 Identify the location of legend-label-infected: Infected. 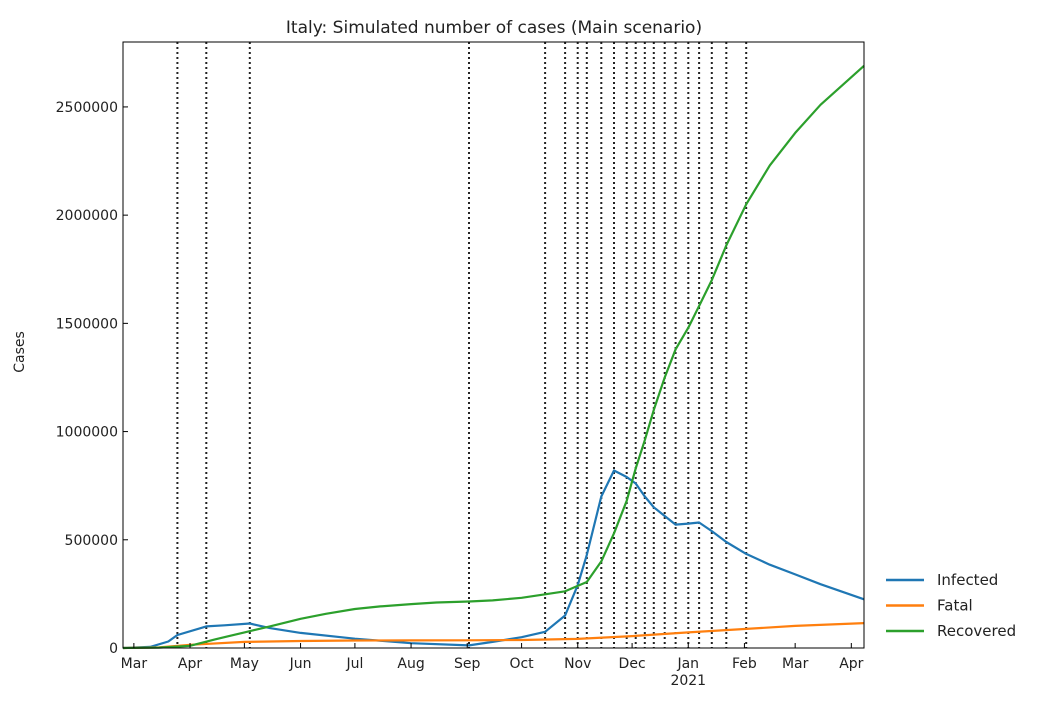
(967, 580).